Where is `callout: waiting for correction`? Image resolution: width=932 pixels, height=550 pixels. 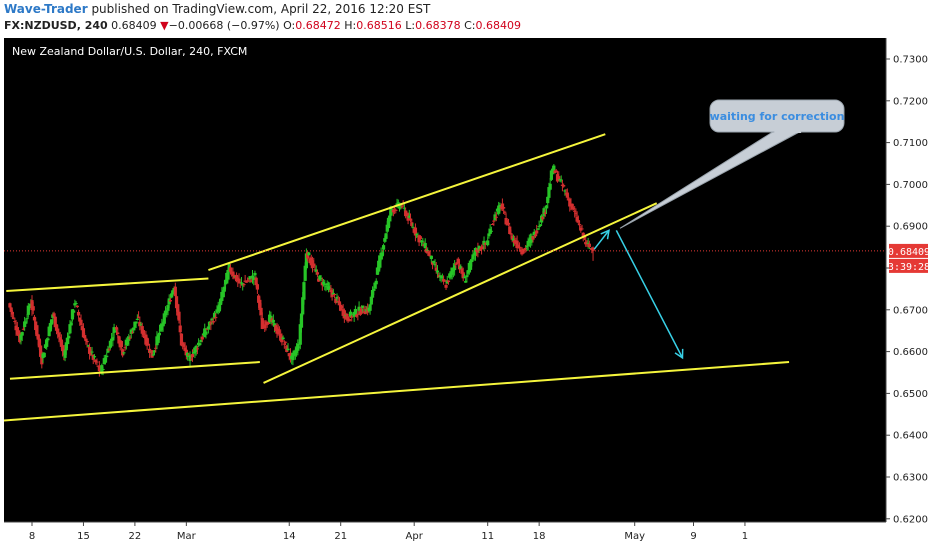
callout: waiting for correction is located at coordinates (732, 164).